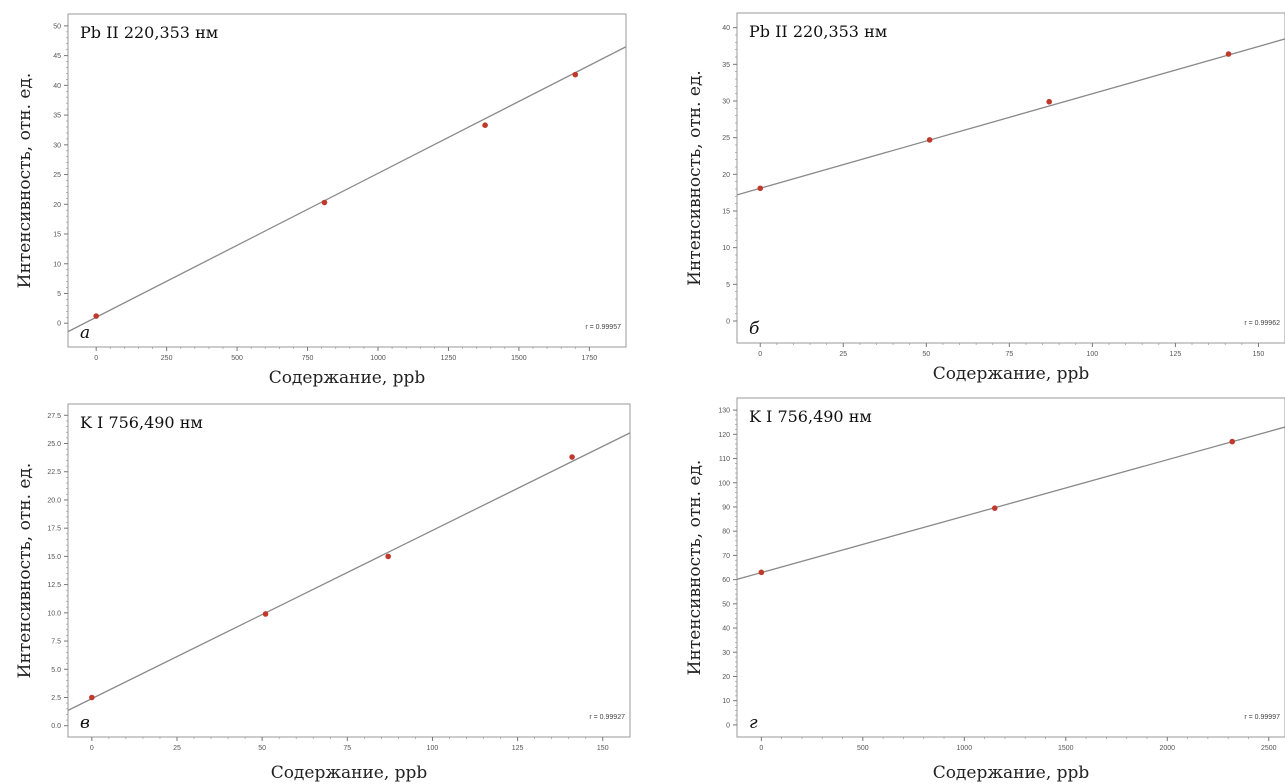 The width and height of the screenshot is (1285, 784). I want to click on y-tick-label: 27.5, so click(54, 416).